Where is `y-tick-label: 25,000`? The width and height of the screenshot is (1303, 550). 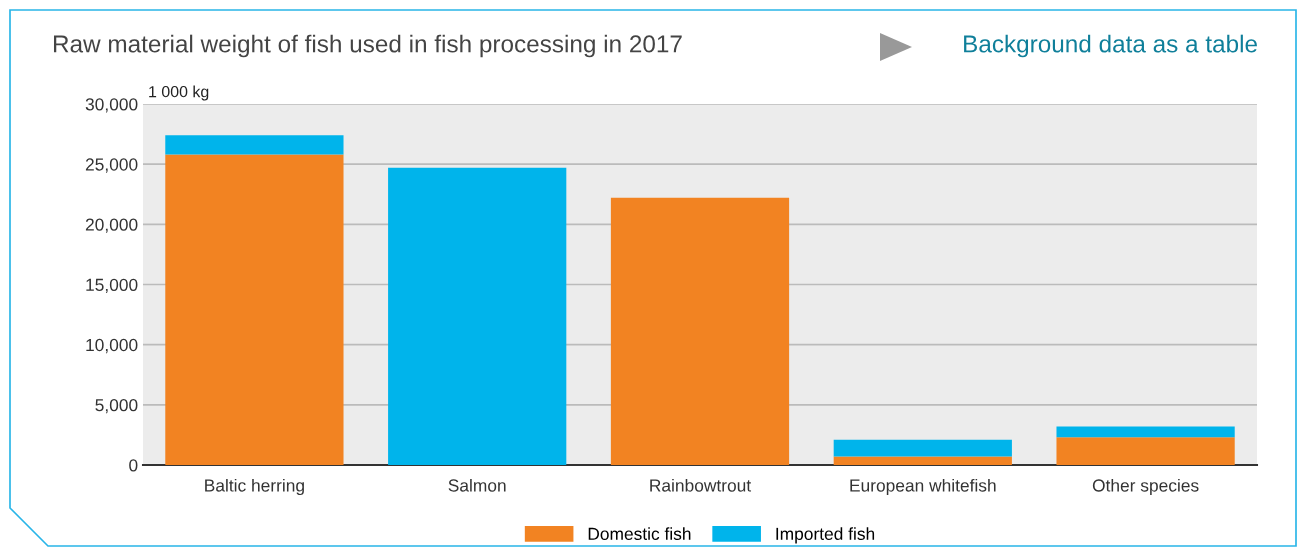 y-tick-label: 25,000 is located at coordinates (111, 165).